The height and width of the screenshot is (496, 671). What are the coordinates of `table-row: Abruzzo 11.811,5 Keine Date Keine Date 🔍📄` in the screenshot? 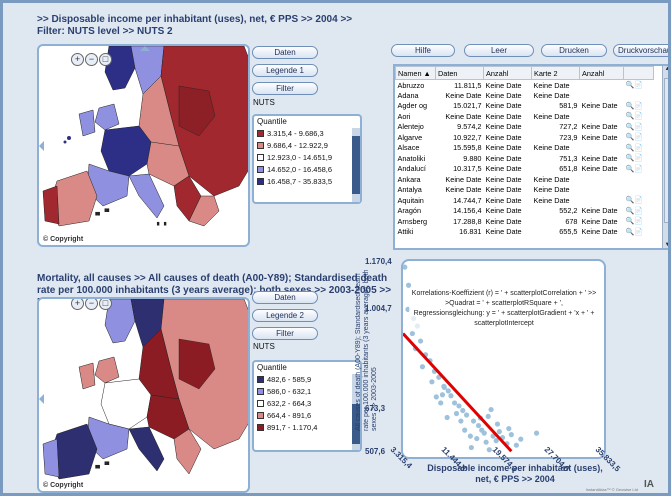 It's located at (525, 85).